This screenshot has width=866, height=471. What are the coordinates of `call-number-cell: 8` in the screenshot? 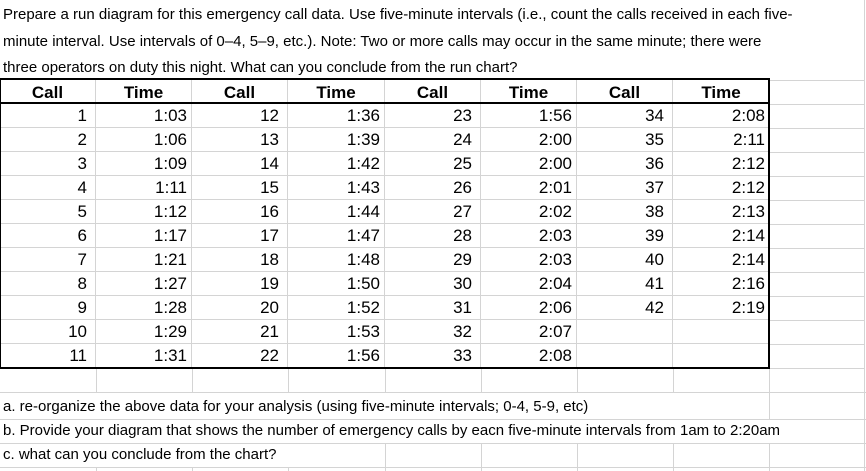 It's located at (48, 284).